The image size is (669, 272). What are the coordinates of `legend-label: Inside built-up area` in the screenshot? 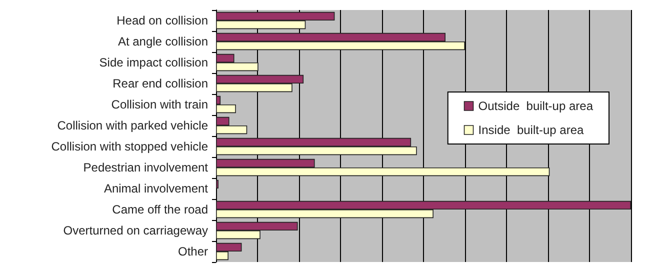 It's located at (531, 130).